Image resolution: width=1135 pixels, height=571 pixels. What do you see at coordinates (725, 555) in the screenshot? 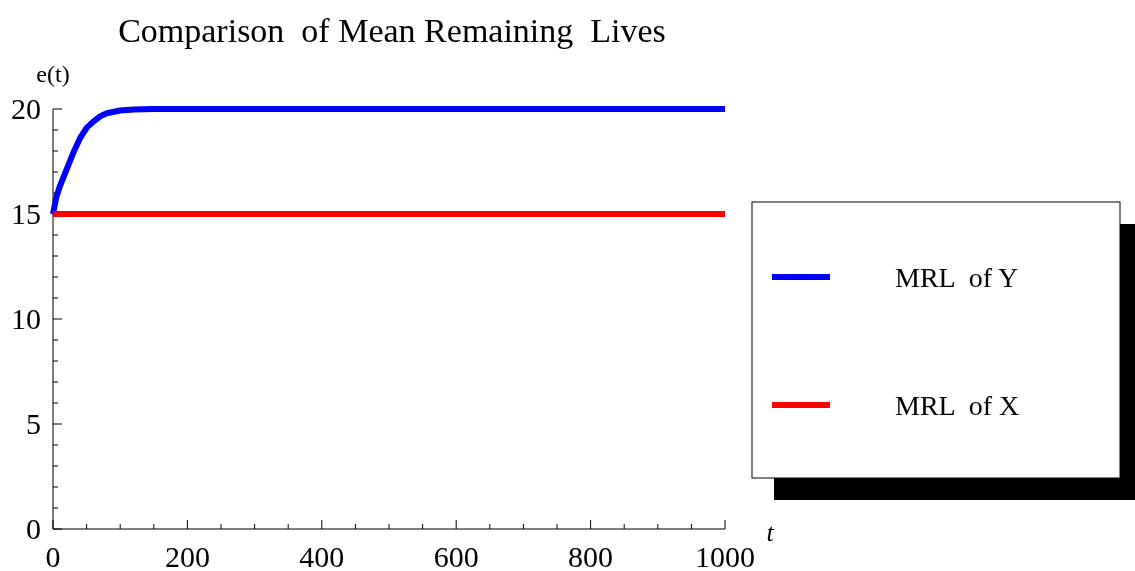
I see `x-tick-label: 1000` at bounding box center [725, 555].